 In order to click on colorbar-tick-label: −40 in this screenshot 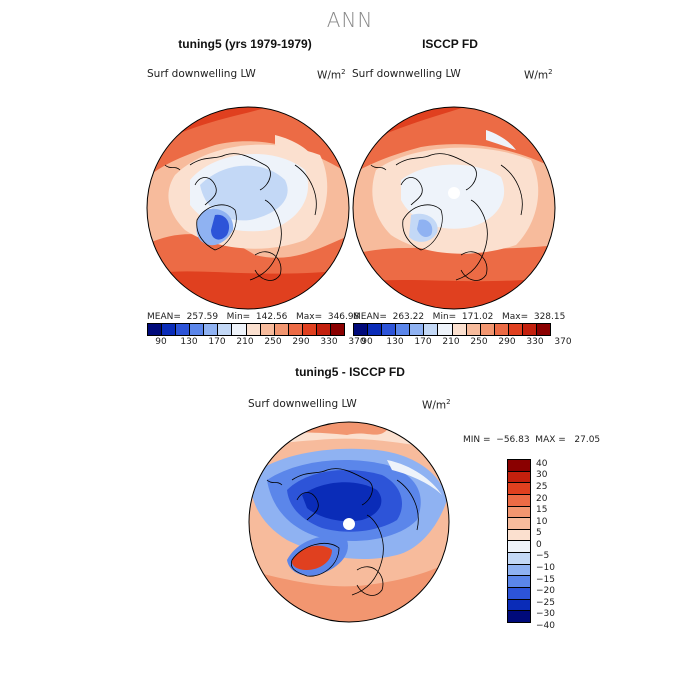, I will do `click(545, 625)`.